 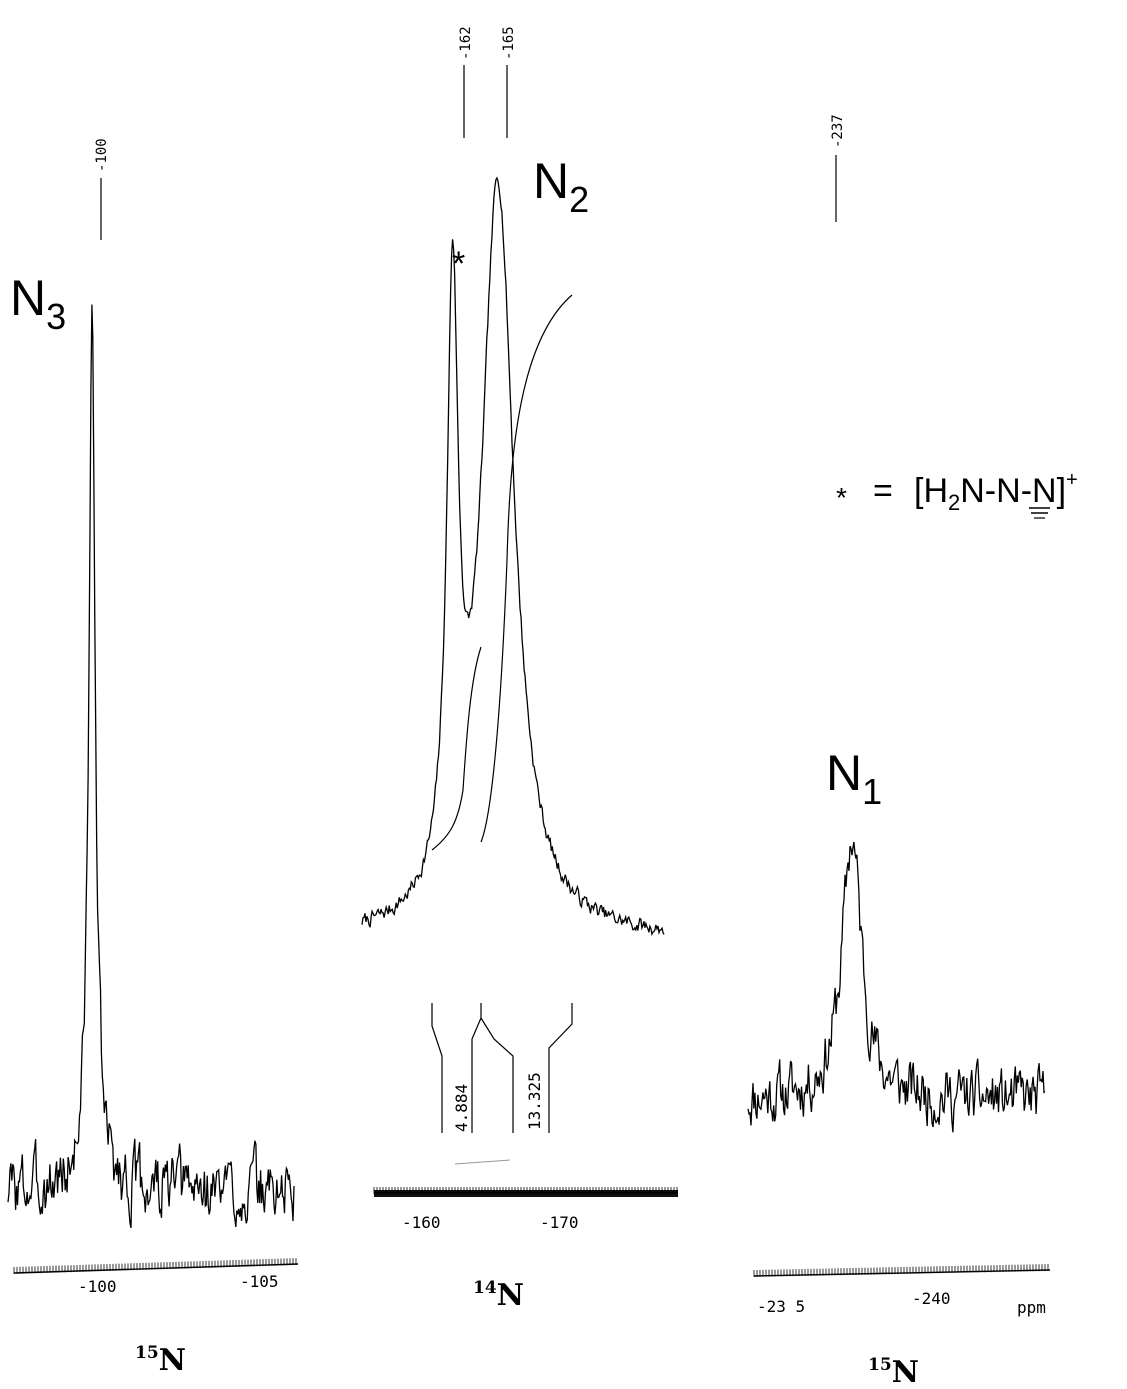 What do you see at coordinates (854, 778) in the screenshot?
I see `peak-label-n1: N1` at bounding box center [854, 778].